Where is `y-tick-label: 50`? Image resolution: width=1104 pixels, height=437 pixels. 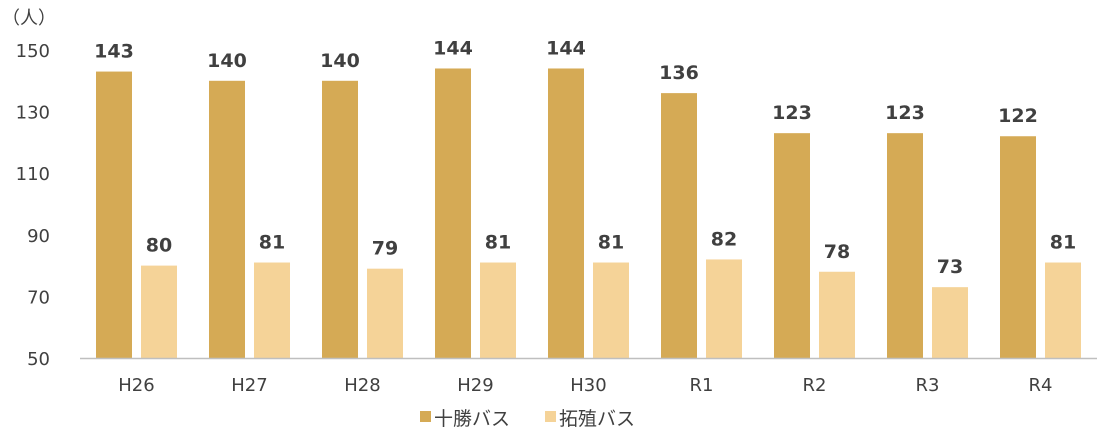 y-tick-label: 50 is located at coordinates (38, 359).